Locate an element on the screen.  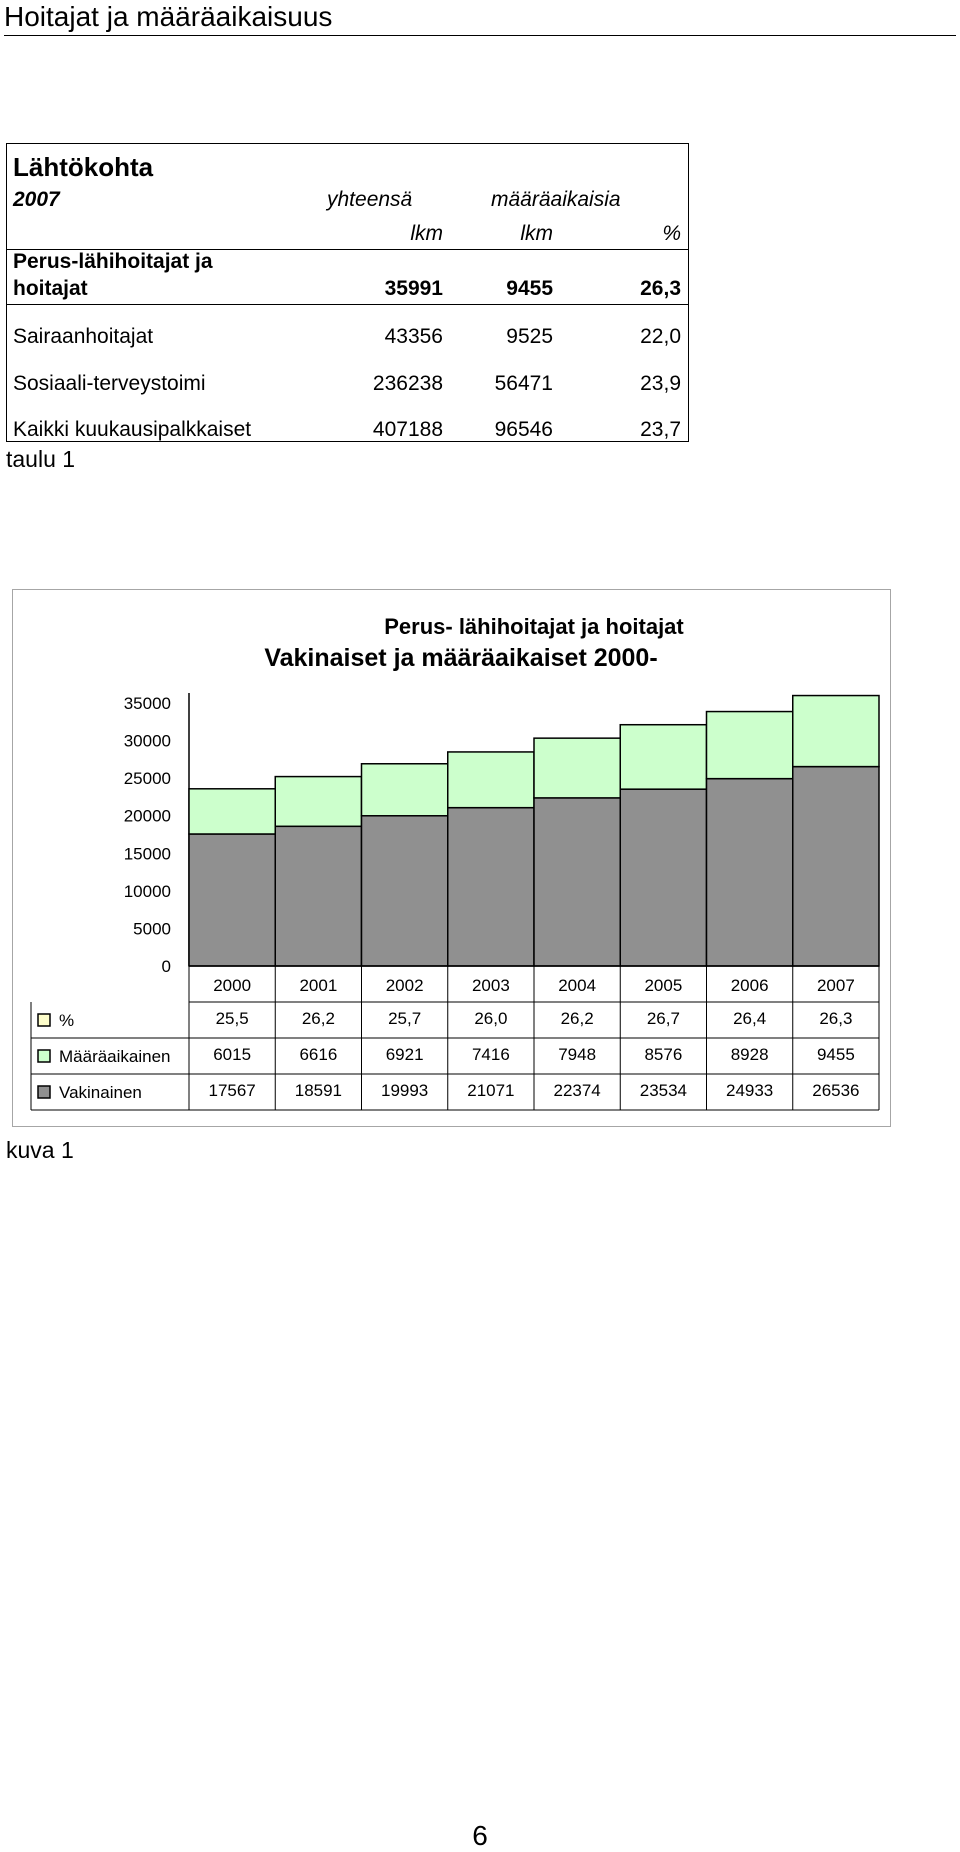
data-table-cell: 6921 is located at coordinates (405, 1054).